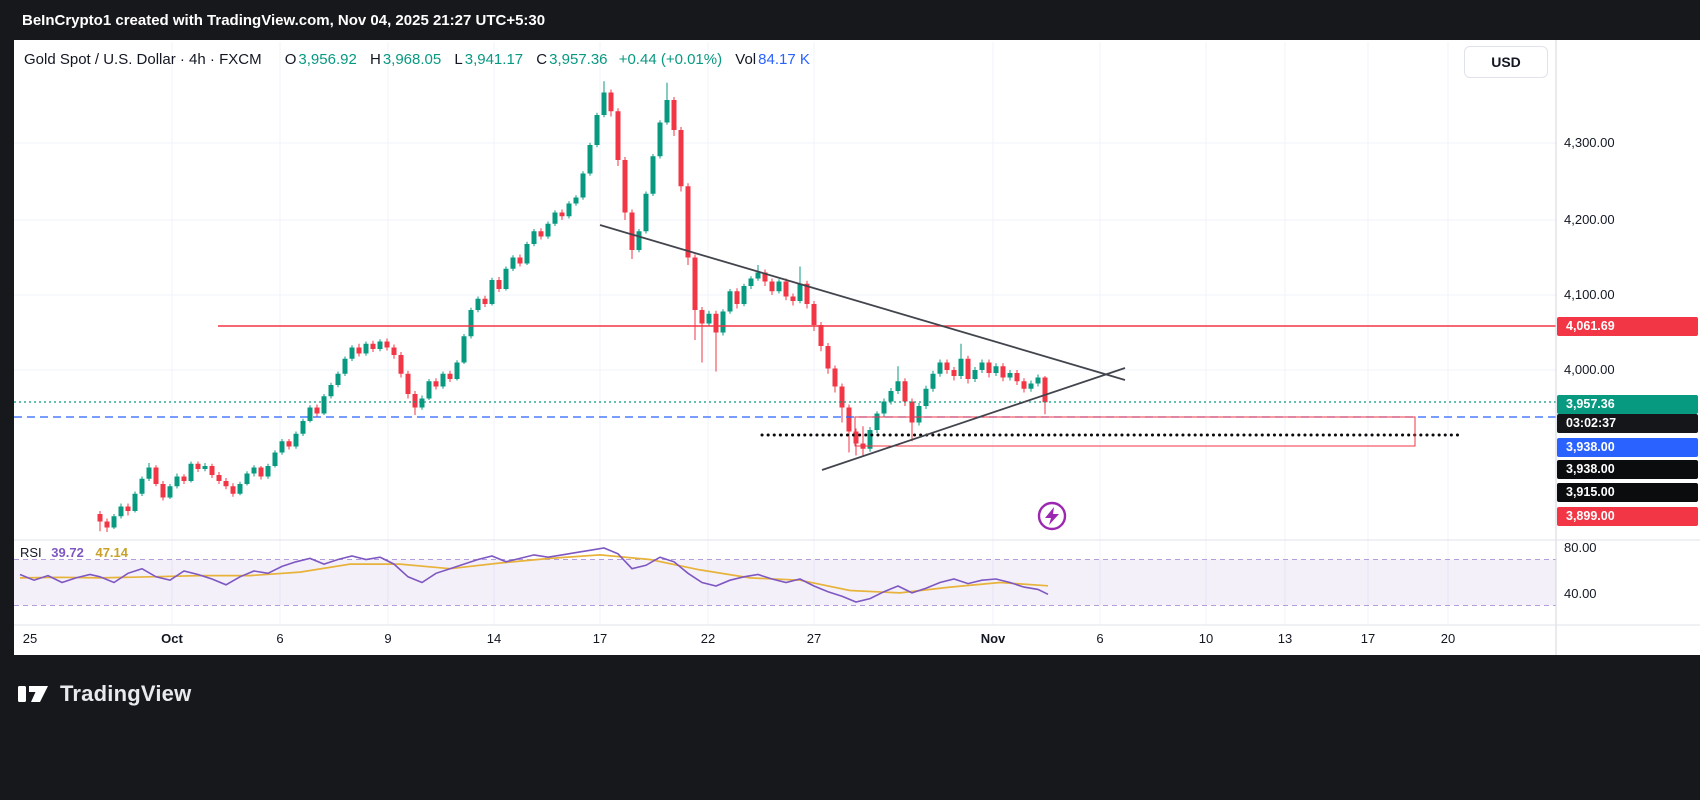  What do you see at coordinates (458, 59) in the screenshot?
I see `low-label: L` at bounding box center [458, 59].